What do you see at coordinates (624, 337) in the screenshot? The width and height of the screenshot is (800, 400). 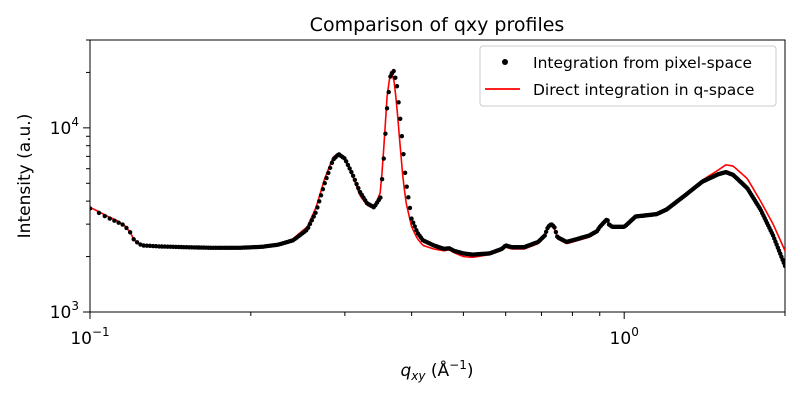 I see `x-tick-label: 10⁰` at bounding box center [624, 337].